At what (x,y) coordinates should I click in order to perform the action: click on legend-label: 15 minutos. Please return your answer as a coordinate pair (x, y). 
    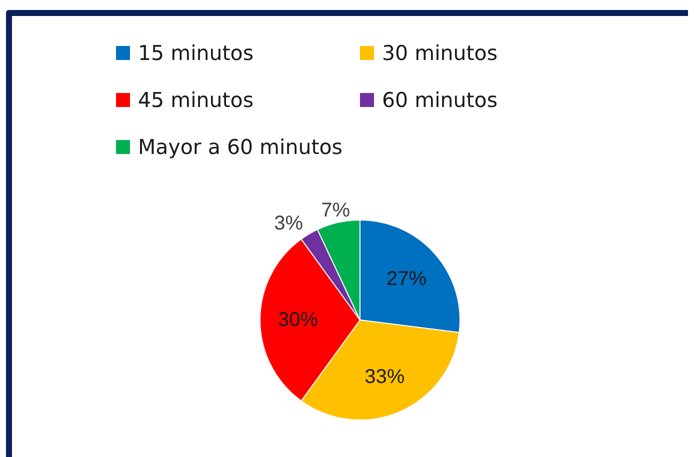
    Looking at the image, I should click on (196, 53).